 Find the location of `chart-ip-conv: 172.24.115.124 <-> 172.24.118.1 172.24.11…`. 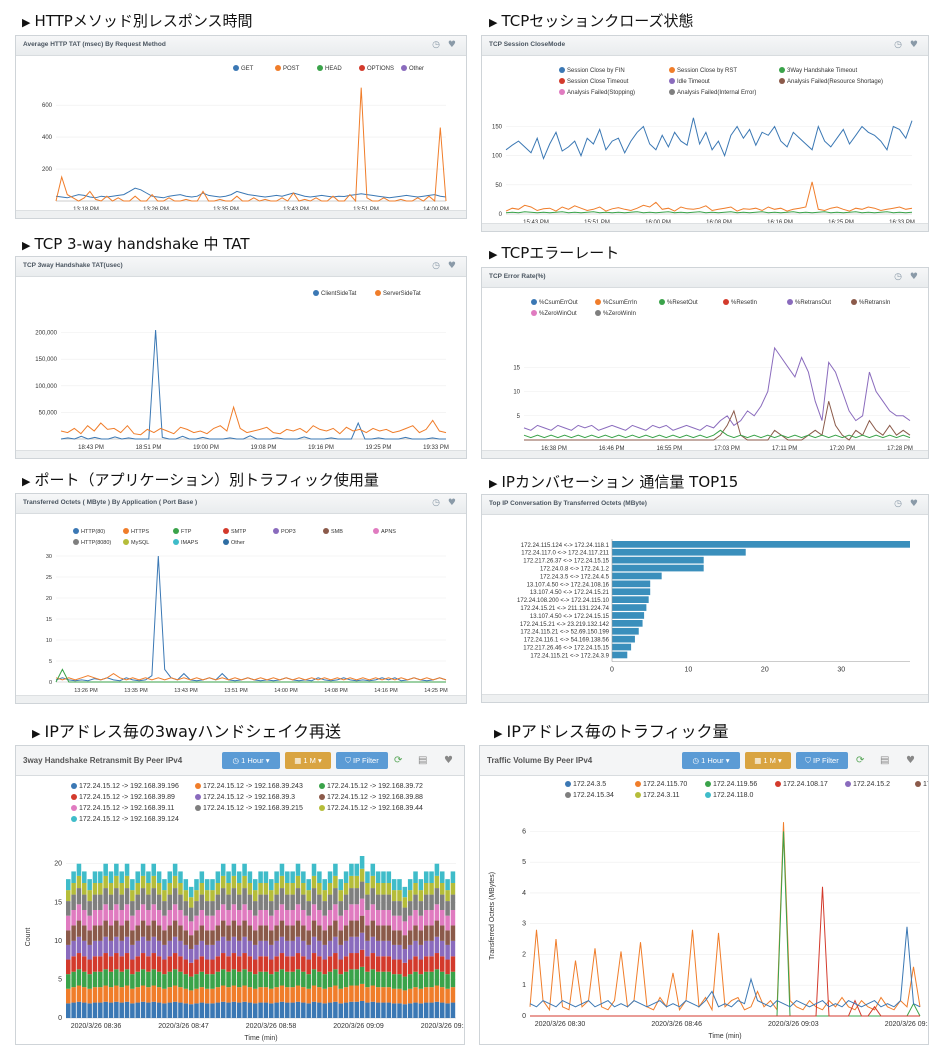

chart-ip-conv: 172.24.115.124 <-> 172.24.118.1 172.24.11… is located at coordinates (713, 606).